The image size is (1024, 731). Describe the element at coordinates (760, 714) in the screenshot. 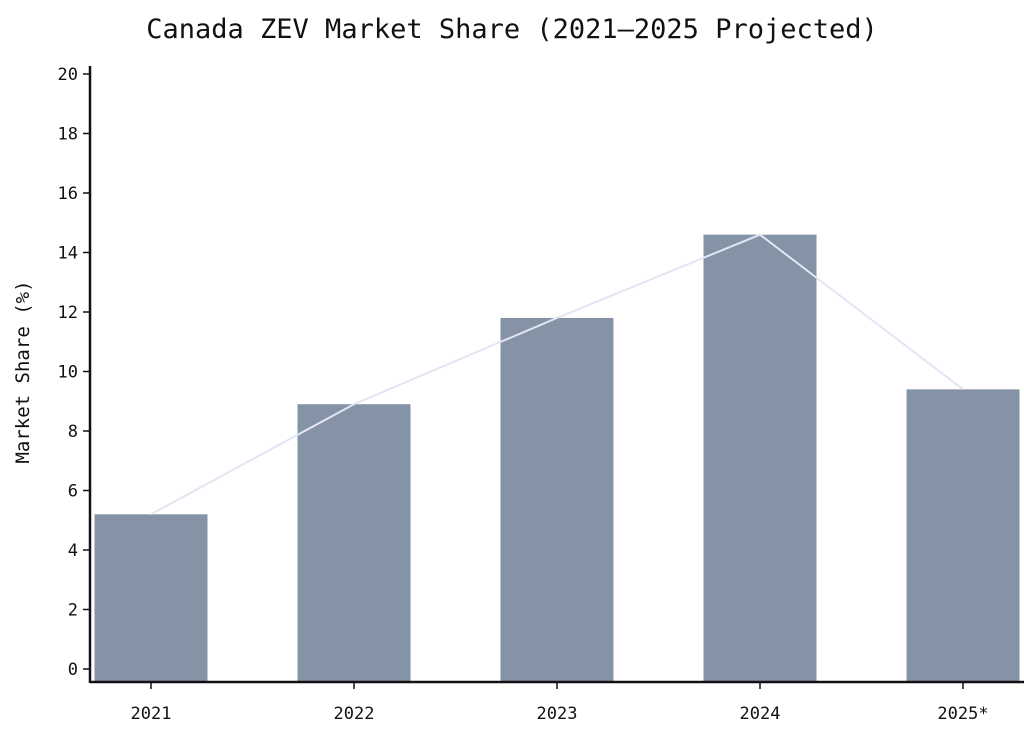

I see `x-tick-label: 2024` at that location.